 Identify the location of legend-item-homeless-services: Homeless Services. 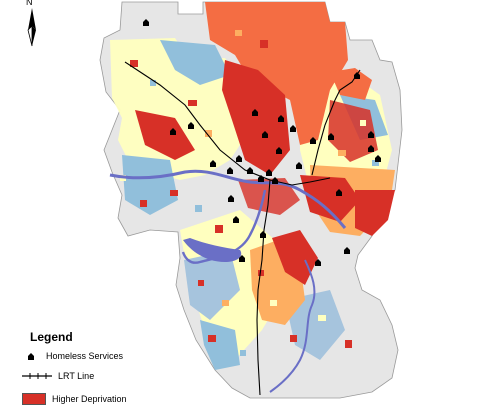
(72, 356).